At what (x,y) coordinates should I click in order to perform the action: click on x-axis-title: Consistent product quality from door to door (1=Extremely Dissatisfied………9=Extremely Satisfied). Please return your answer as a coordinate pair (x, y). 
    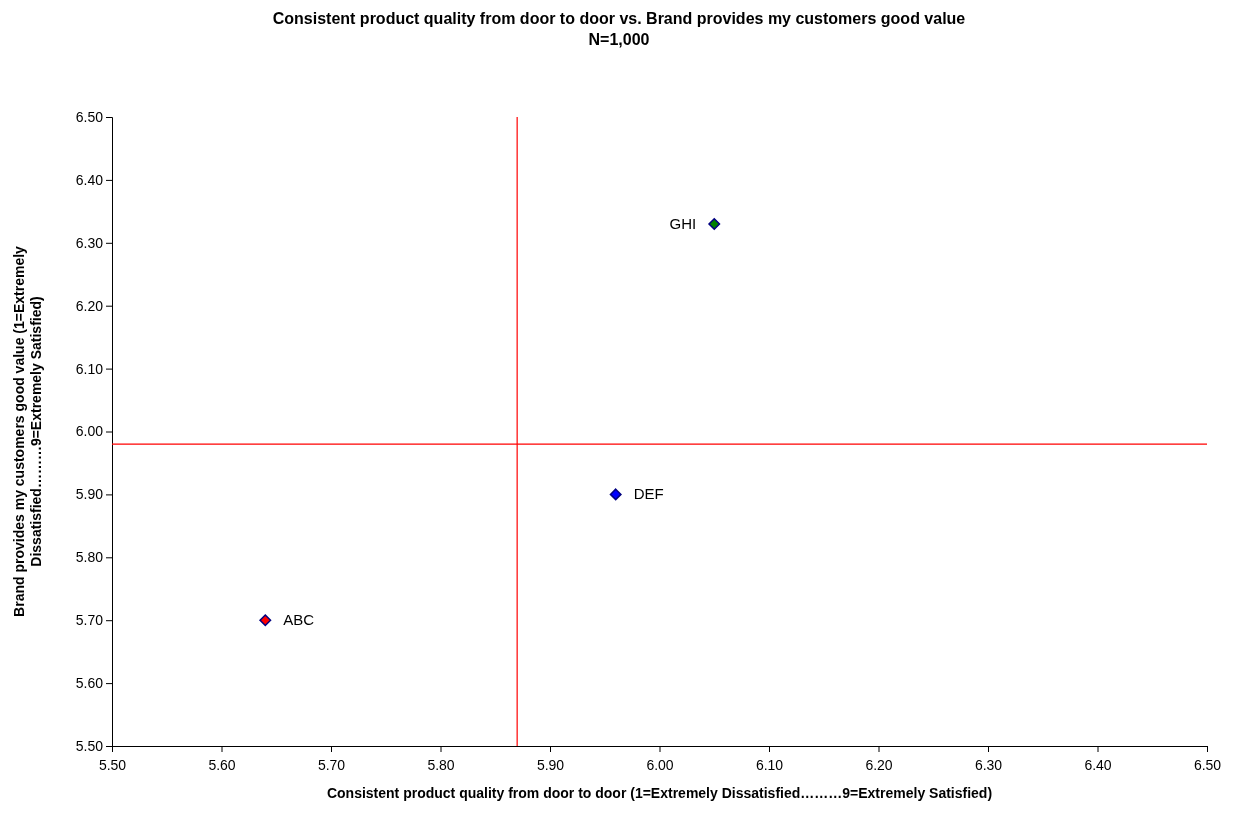
    Looking at the image, I should click on (659, 793).